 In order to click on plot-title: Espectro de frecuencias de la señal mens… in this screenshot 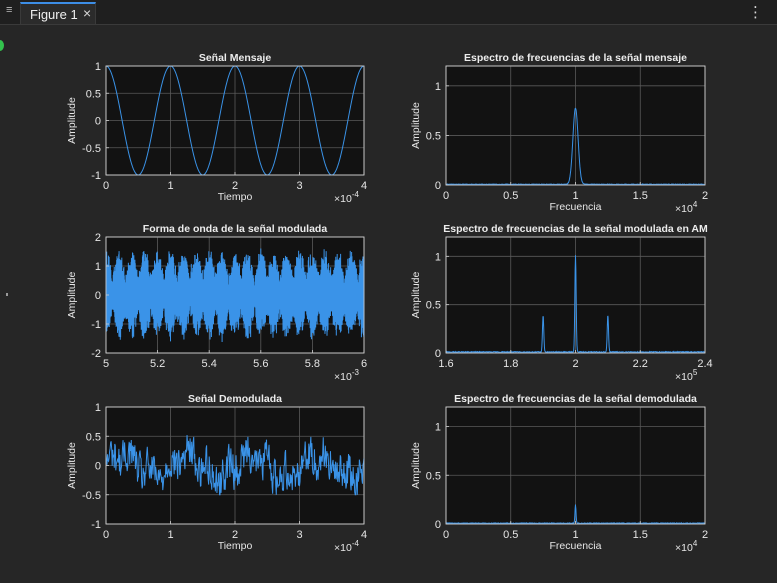, I will do `click(575, 58)`.